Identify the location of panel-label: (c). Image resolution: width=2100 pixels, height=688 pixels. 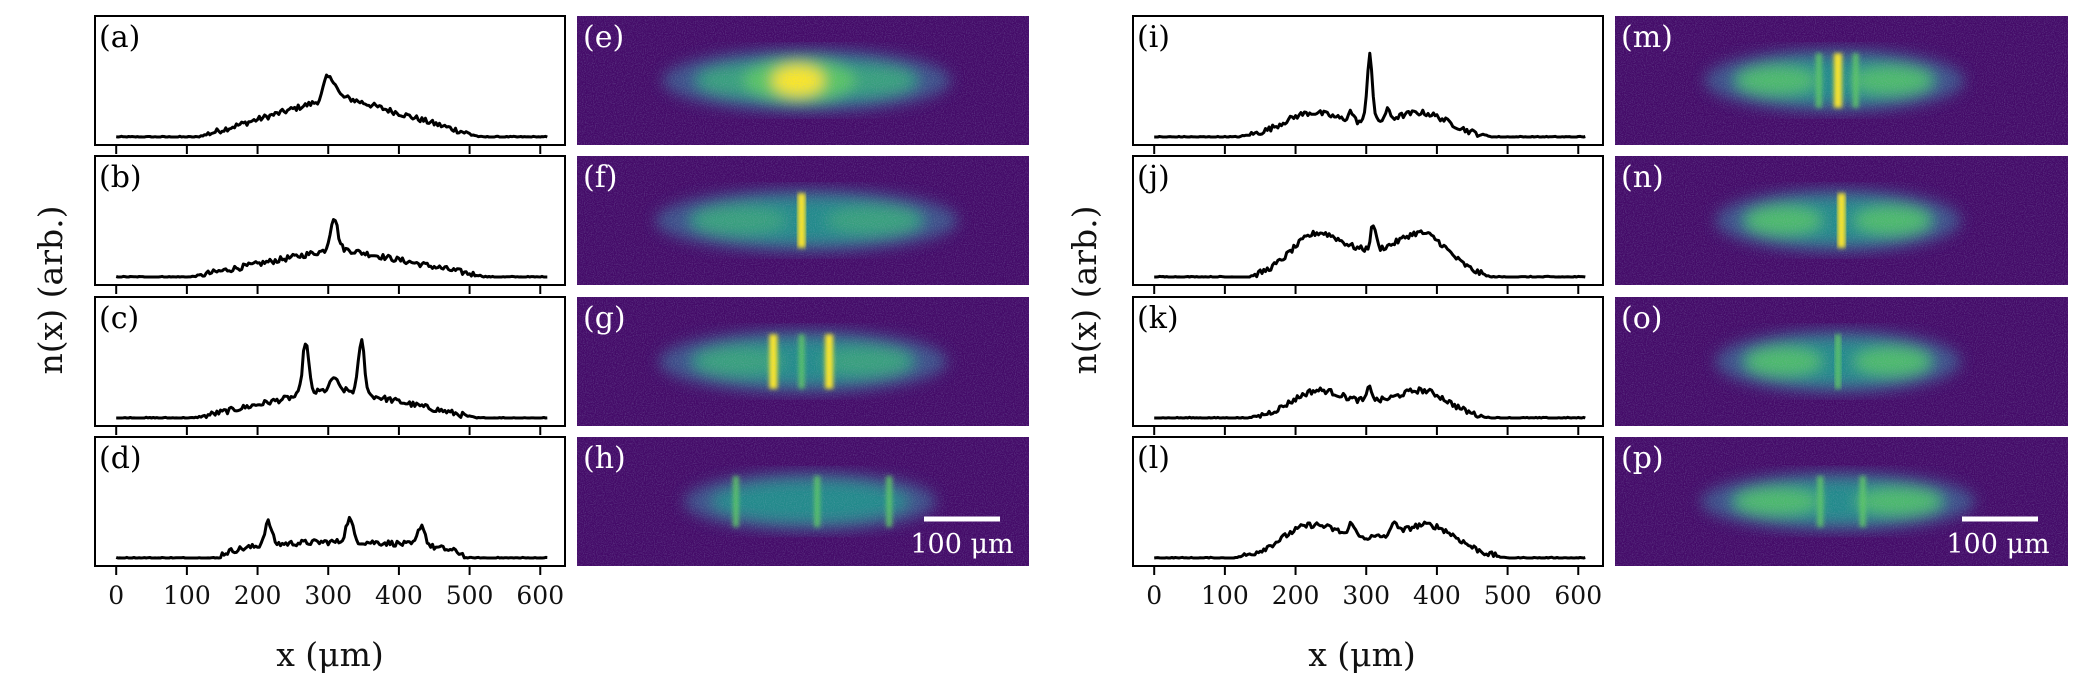
(119, 318).